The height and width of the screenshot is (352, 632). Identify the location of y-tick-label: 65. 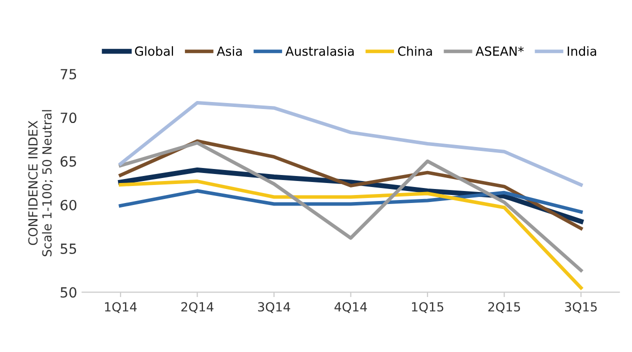
(68, 161).